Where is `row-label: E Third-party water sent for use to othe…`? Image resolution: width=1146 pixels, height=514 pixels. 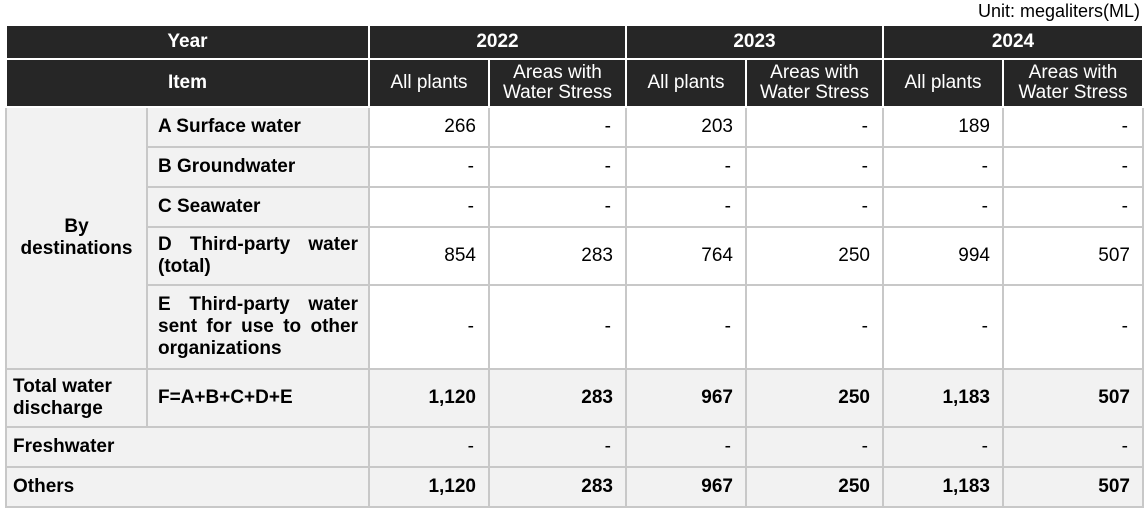
row-label: E Third-party water sent for use to othe… is located at coordinates (258, 327).